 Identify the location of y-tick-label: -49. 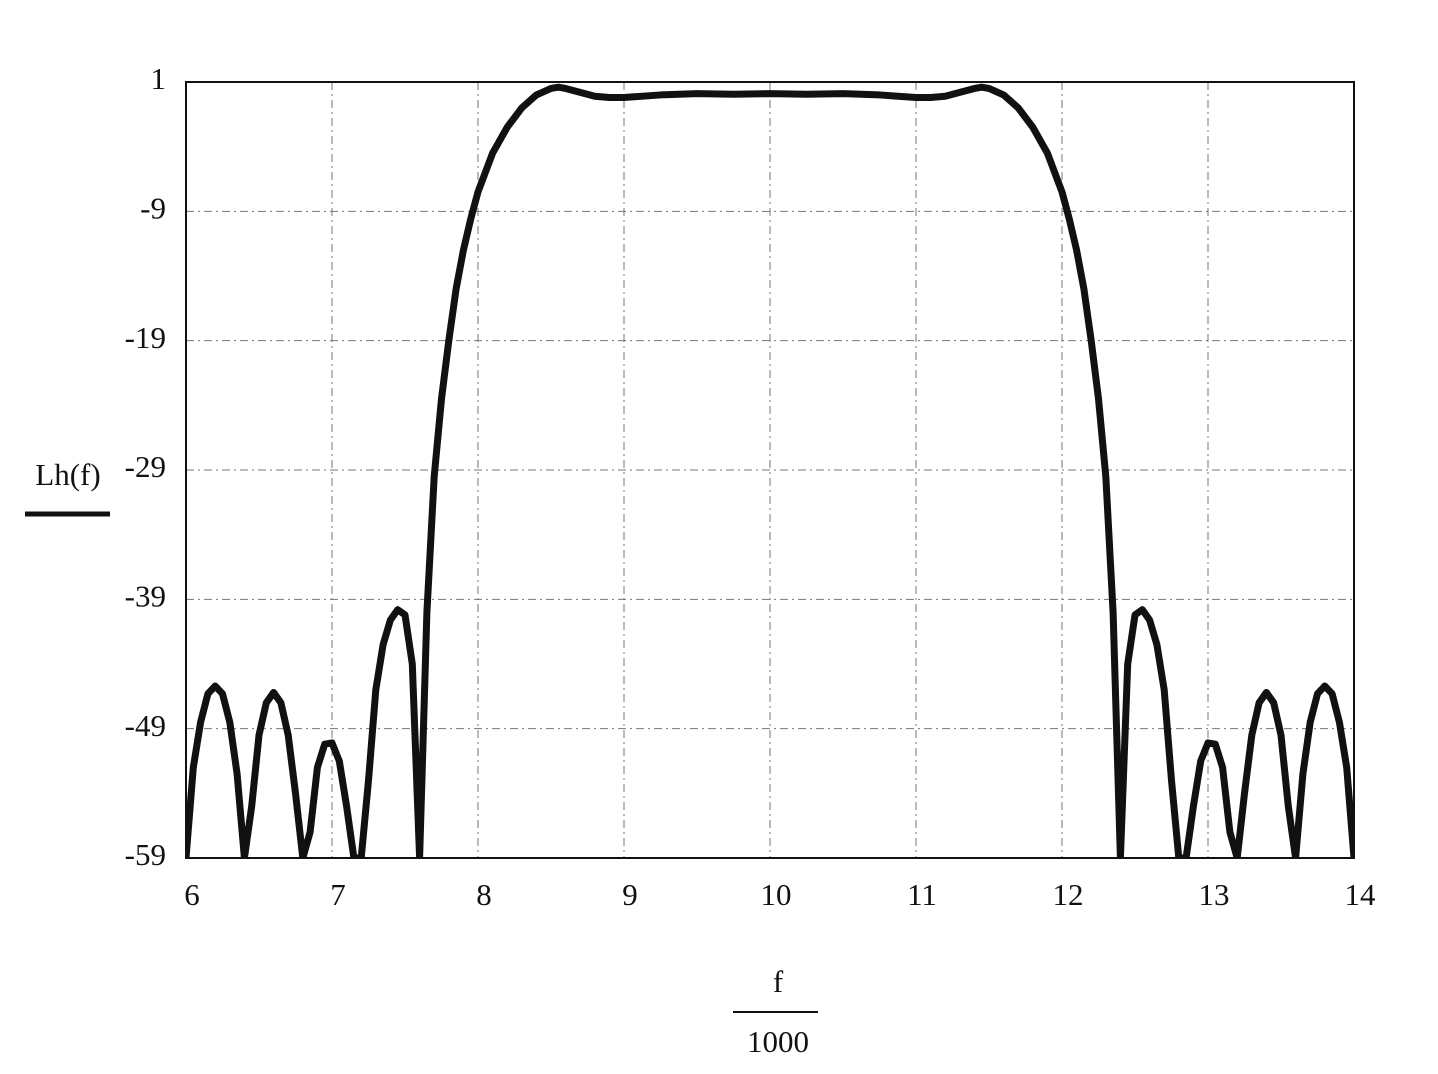
(145, 725).